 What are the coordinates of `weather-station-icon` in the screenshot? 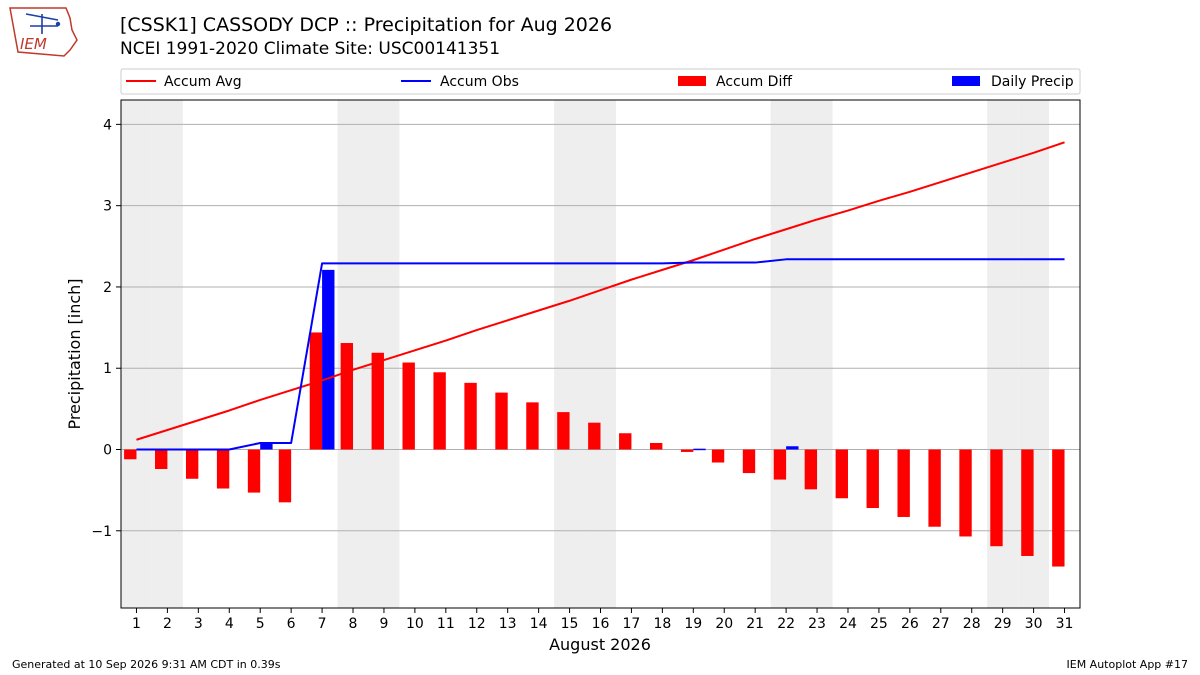 It's located at (42, 23).